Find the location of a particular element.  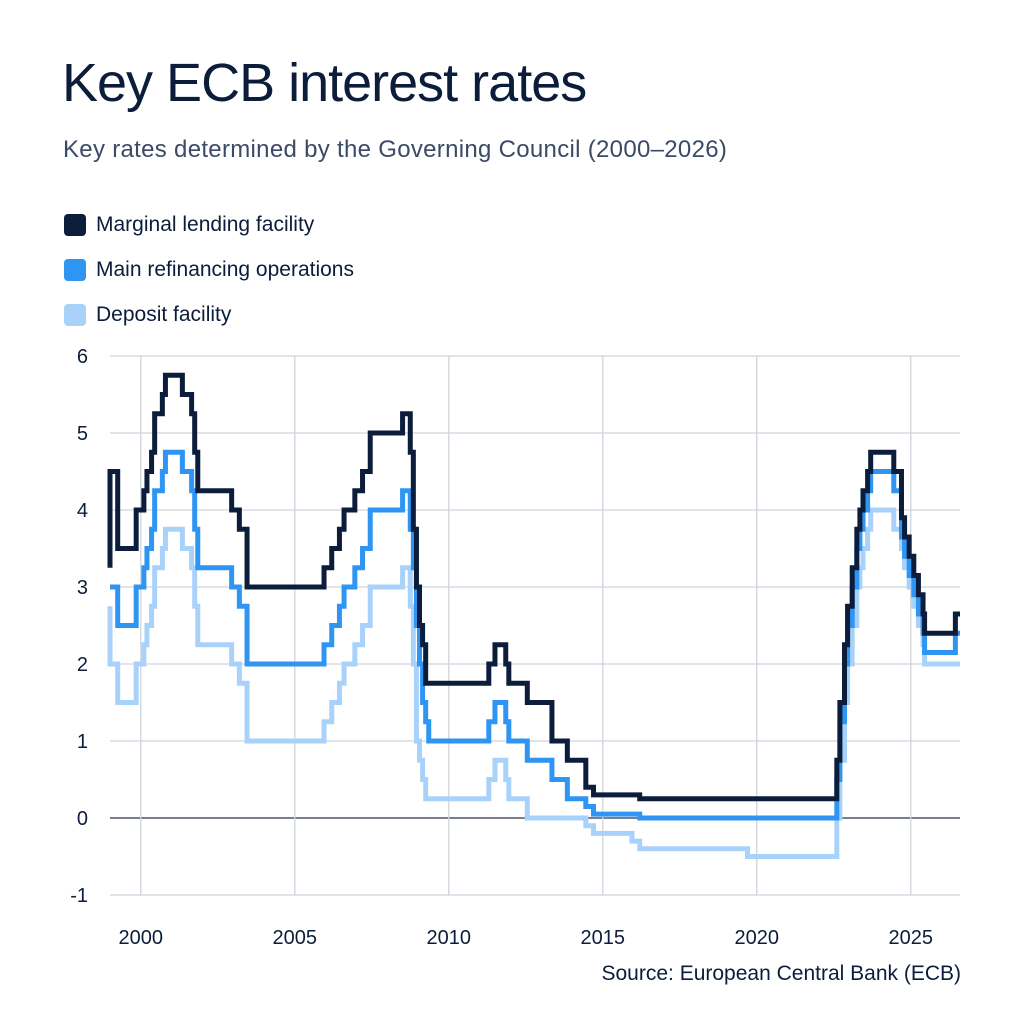

x-tick-label: 2005 is located at coordinates (295, 938).